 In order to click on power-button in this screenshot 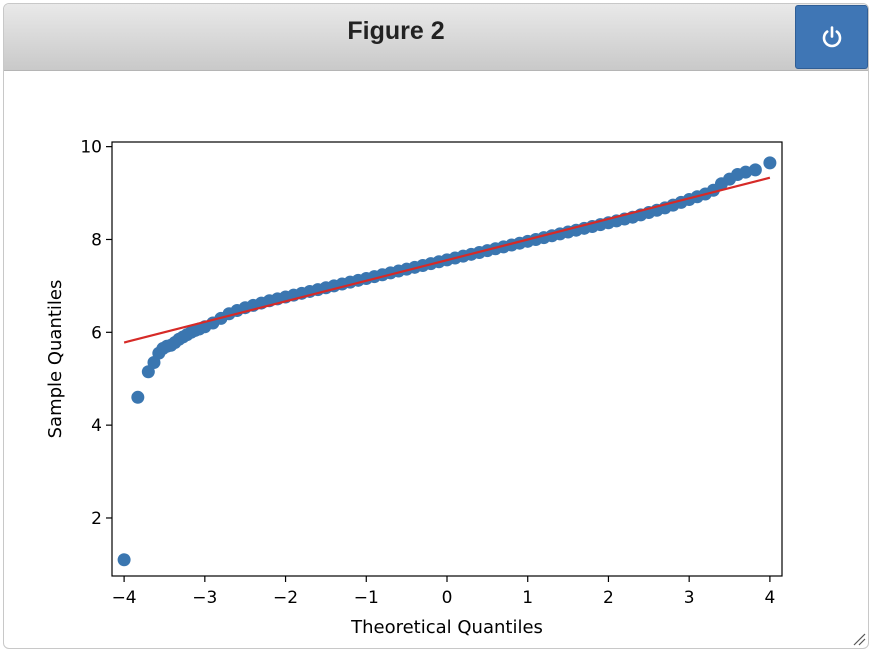, I will do `click(831, 37)`.